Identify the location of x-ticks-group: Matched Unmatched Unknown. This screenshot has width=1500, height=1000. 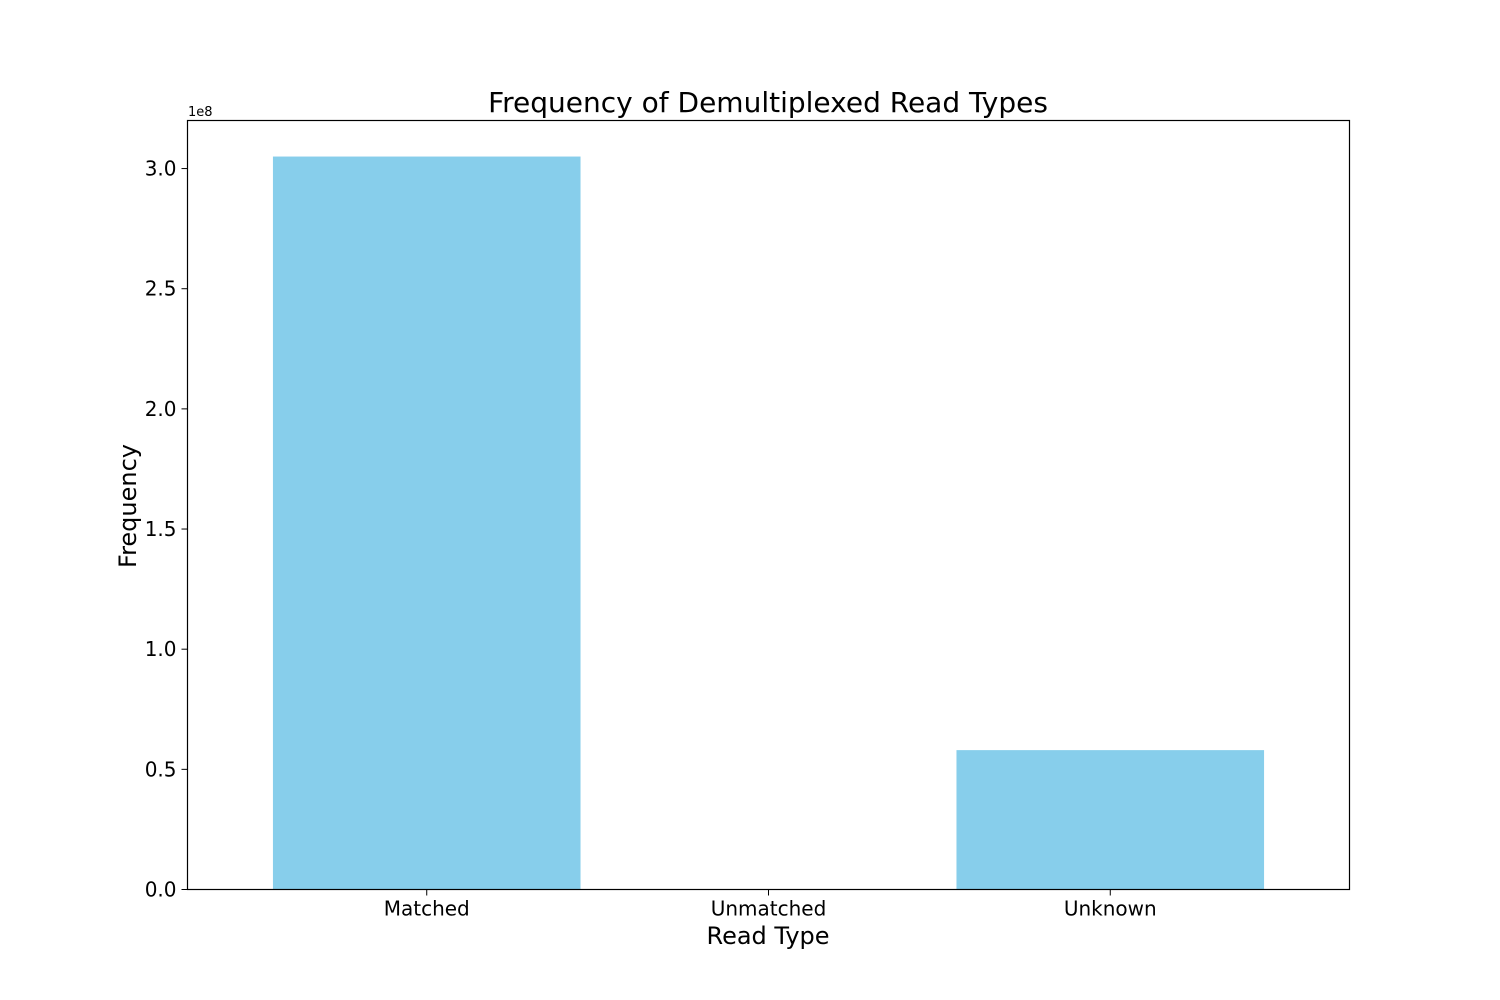
(770, 905).